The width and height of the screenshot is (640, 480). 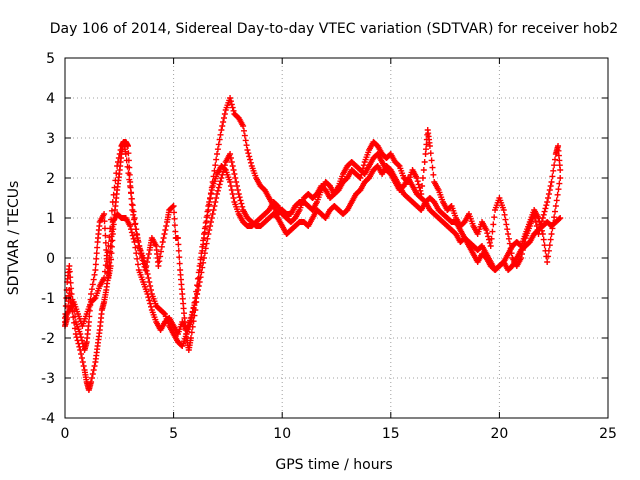 I want to click on y-tick-label: 3, so click(x=50, y=139).